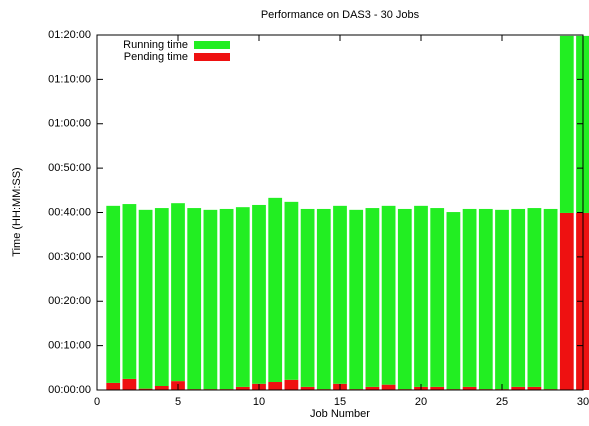  I want to click on x-tick-label: 10, so click(259, 402).